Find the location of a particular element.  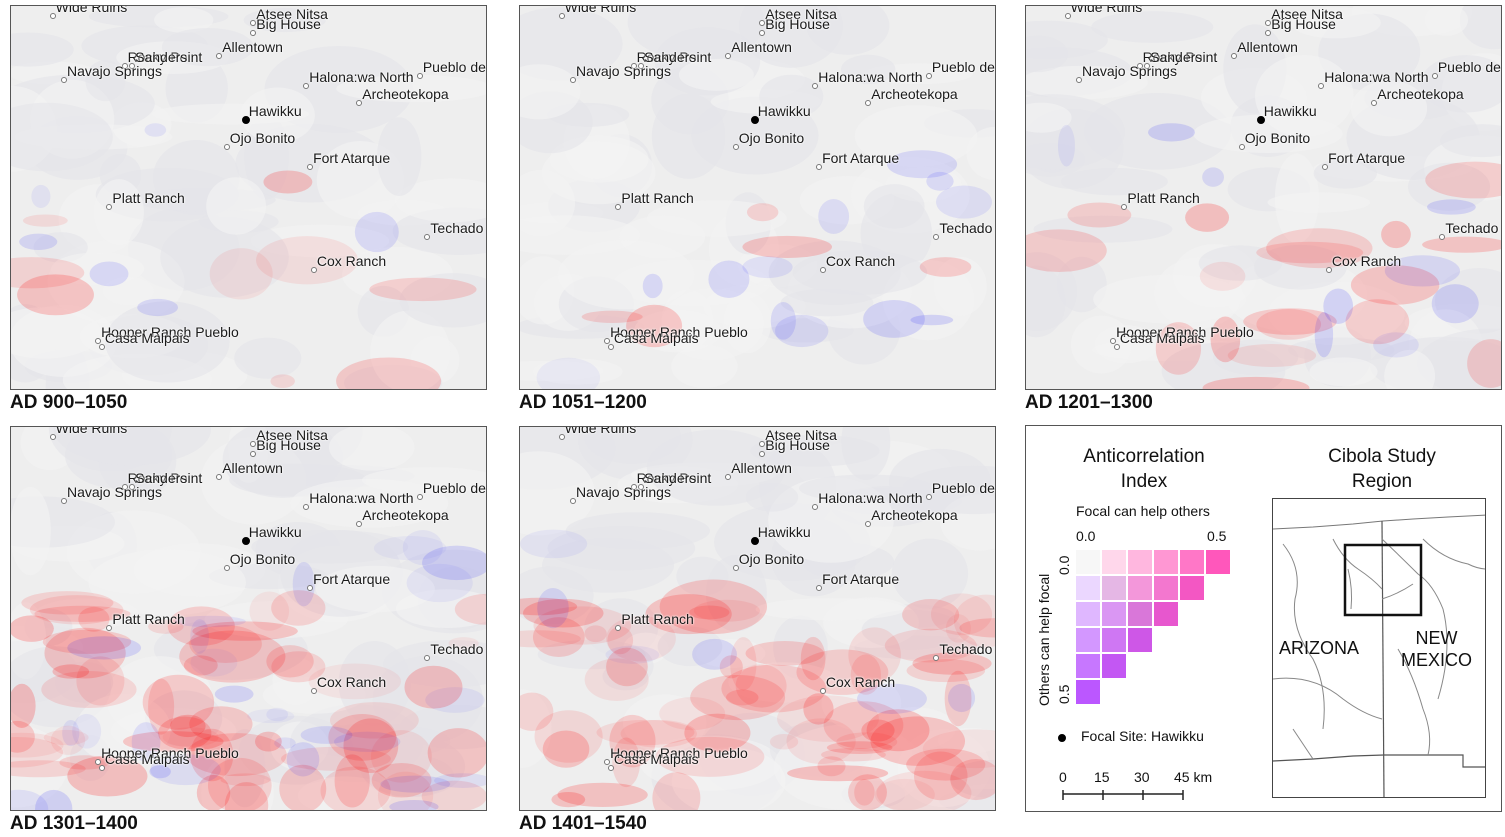

inset-locator-map: ARIZONA NEW MEXICO is located at coordinates (1379, 648).